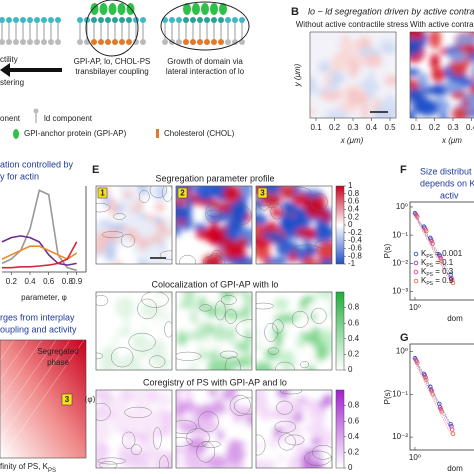 The width and height of the screenshot is (474, 474). What do you see at coordinates (402, 206) in the screenshot?
I see `y-tick-label: 10⁰` at bounding box center [402, 206].